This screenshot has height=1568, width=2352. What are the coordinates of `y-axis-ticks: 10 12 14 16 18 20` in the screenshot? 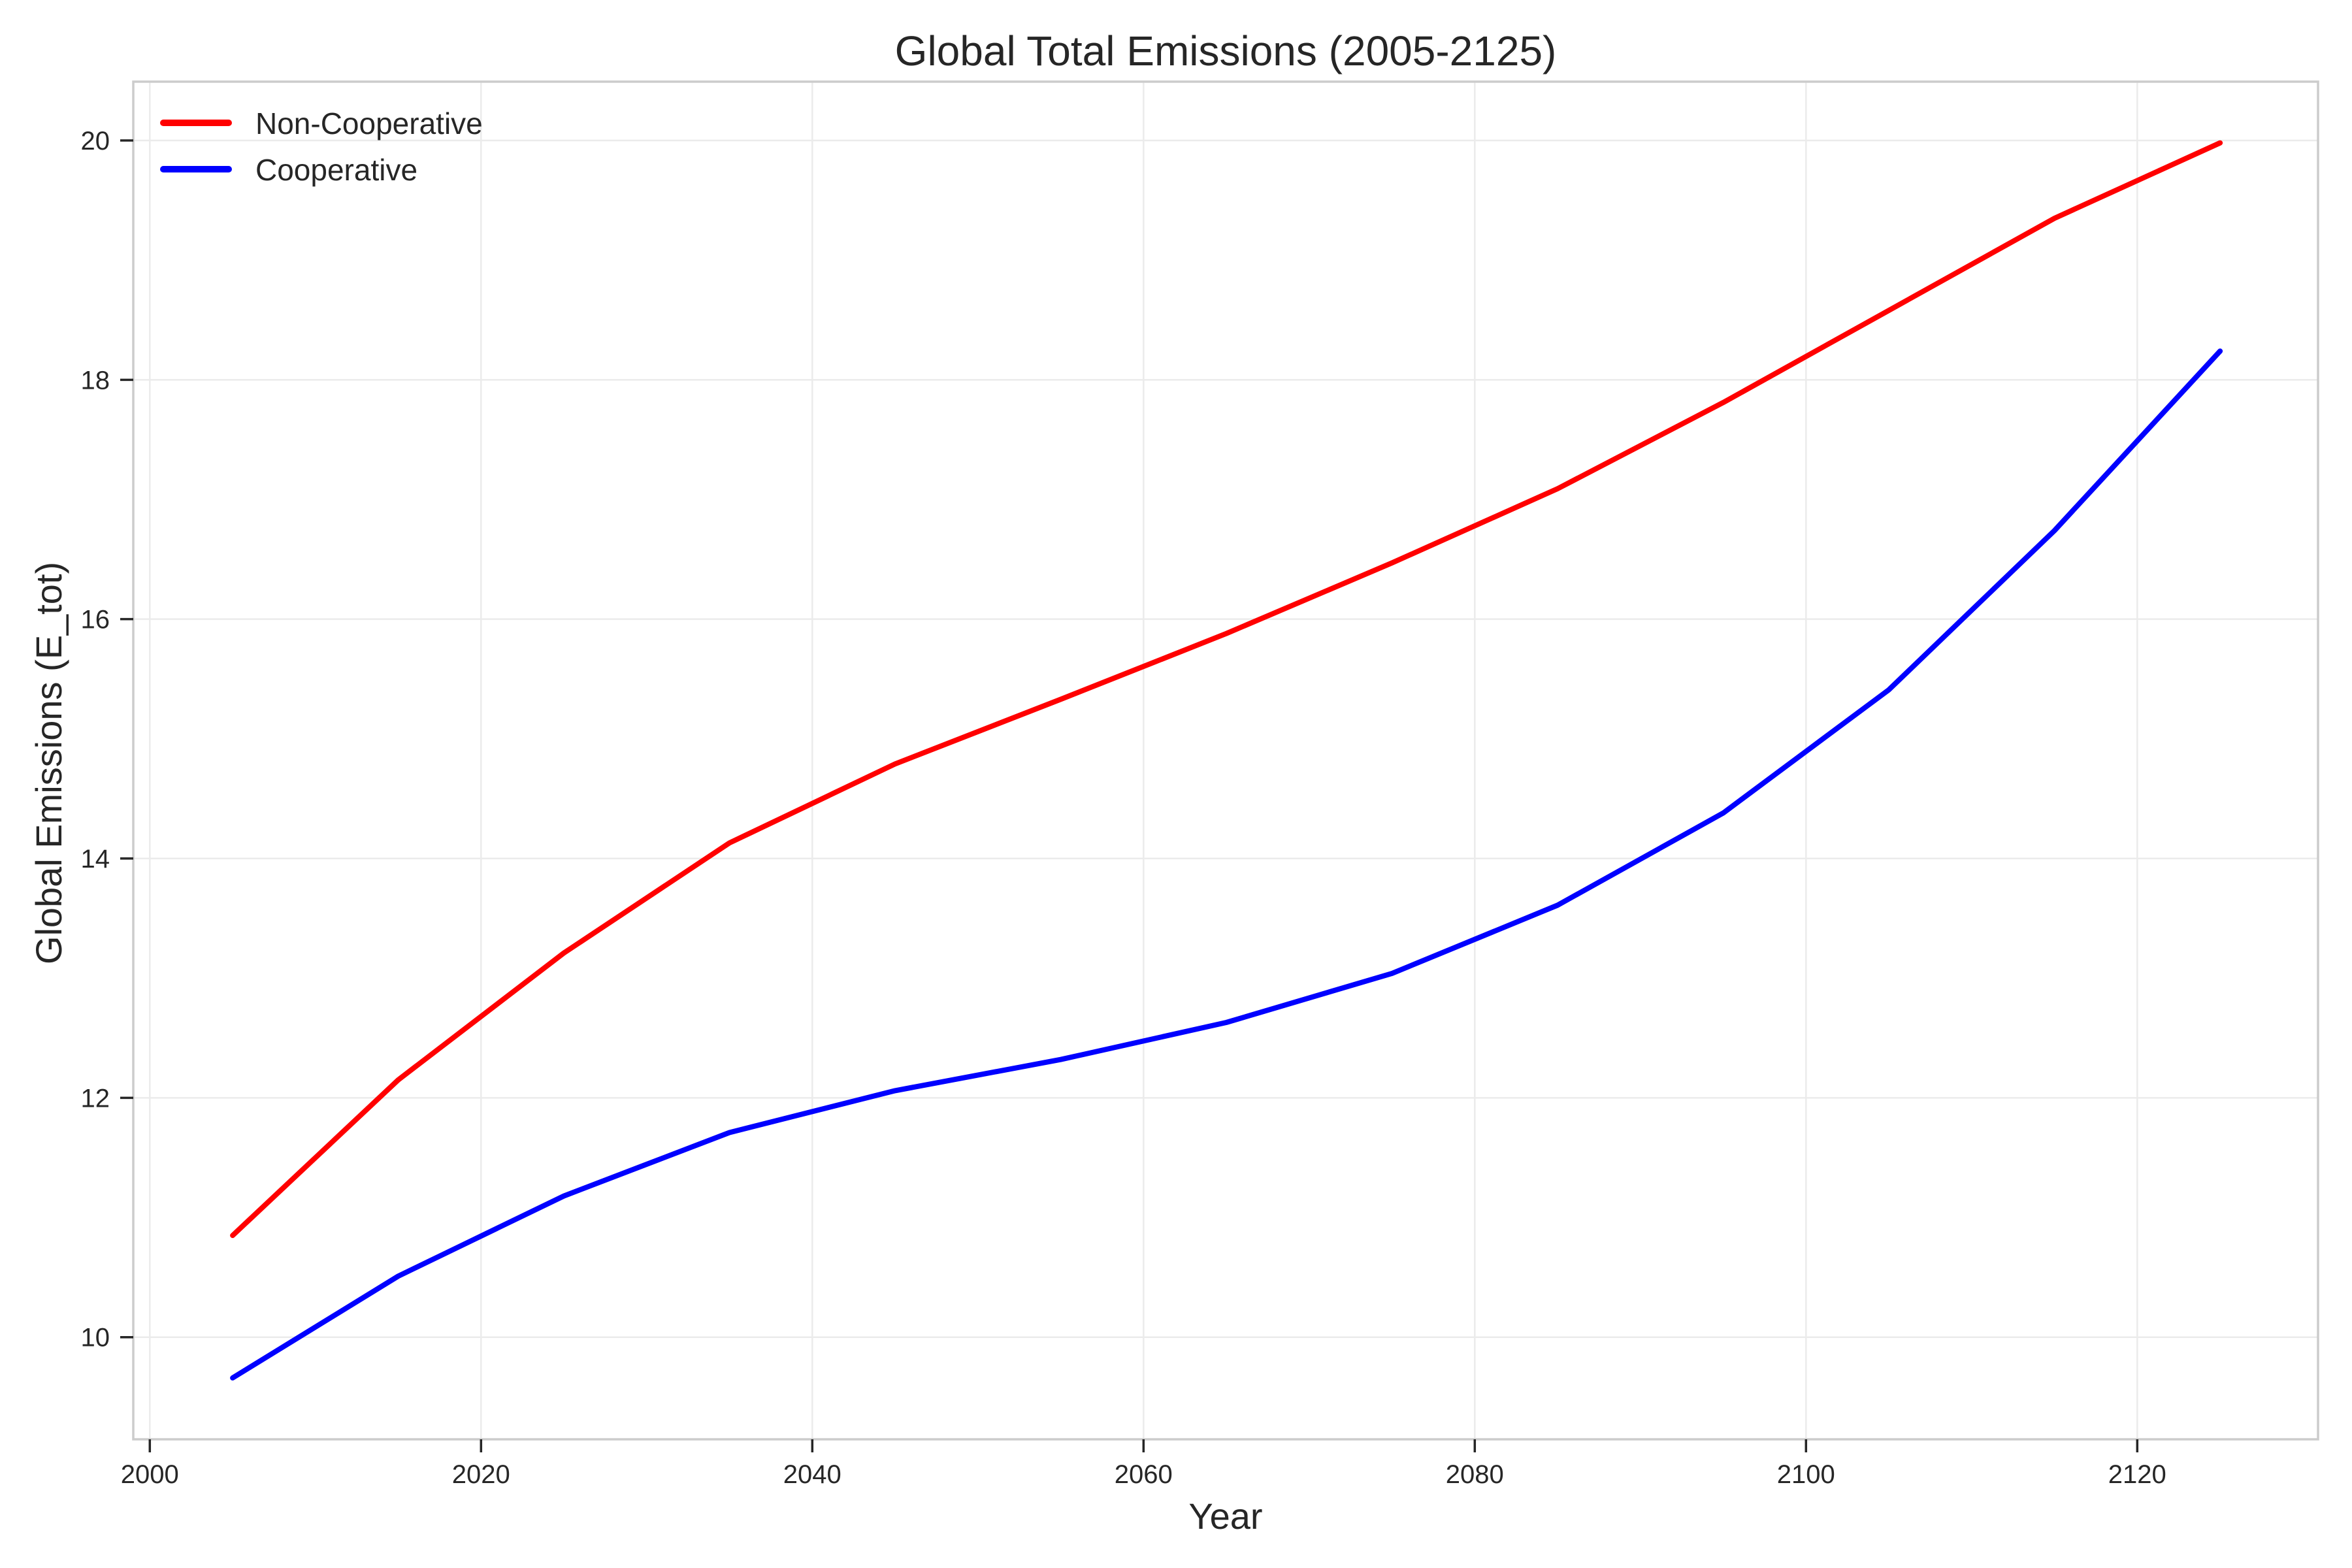 It's located at (107, 739).